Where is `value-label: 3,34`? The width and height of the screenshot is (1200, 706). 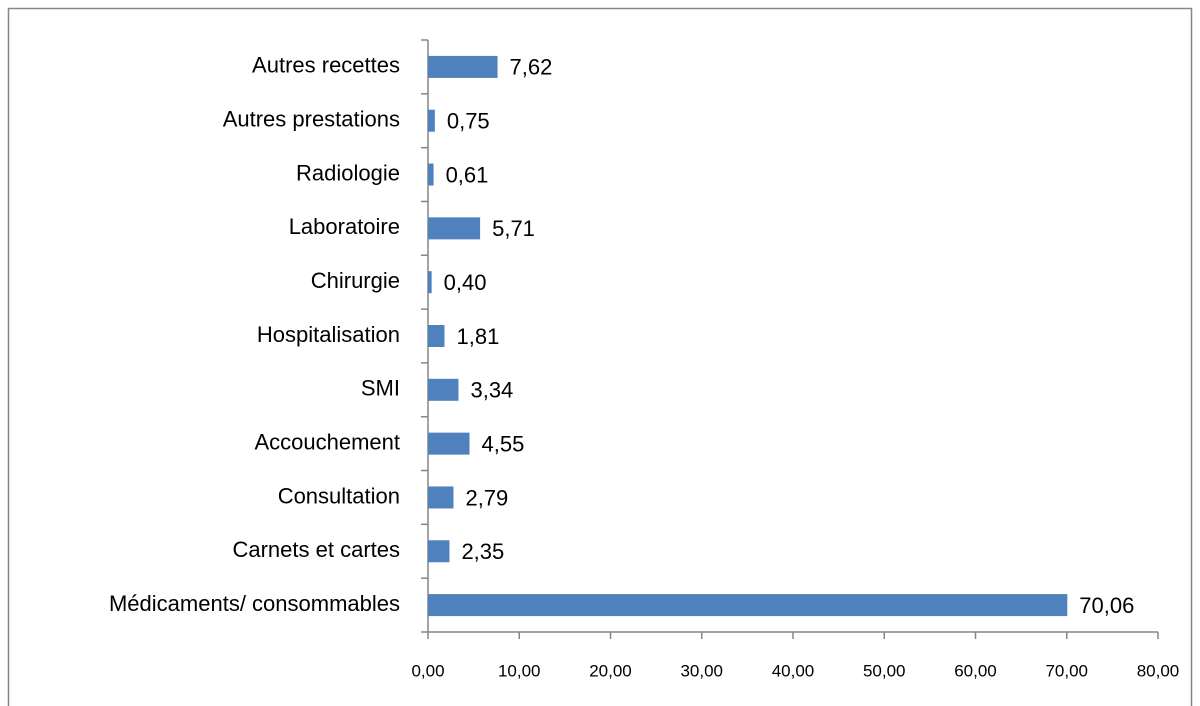 value-label: 3,34 is located at coordinates (491, 390).